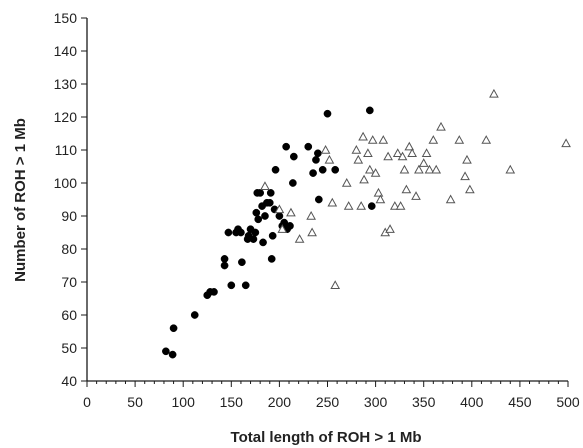  What do you see at coordinates (20, 200) in the screenshot?
I see `y-axis-title: Number of ROH > 1 Mb` at bounding box center [20, 200].